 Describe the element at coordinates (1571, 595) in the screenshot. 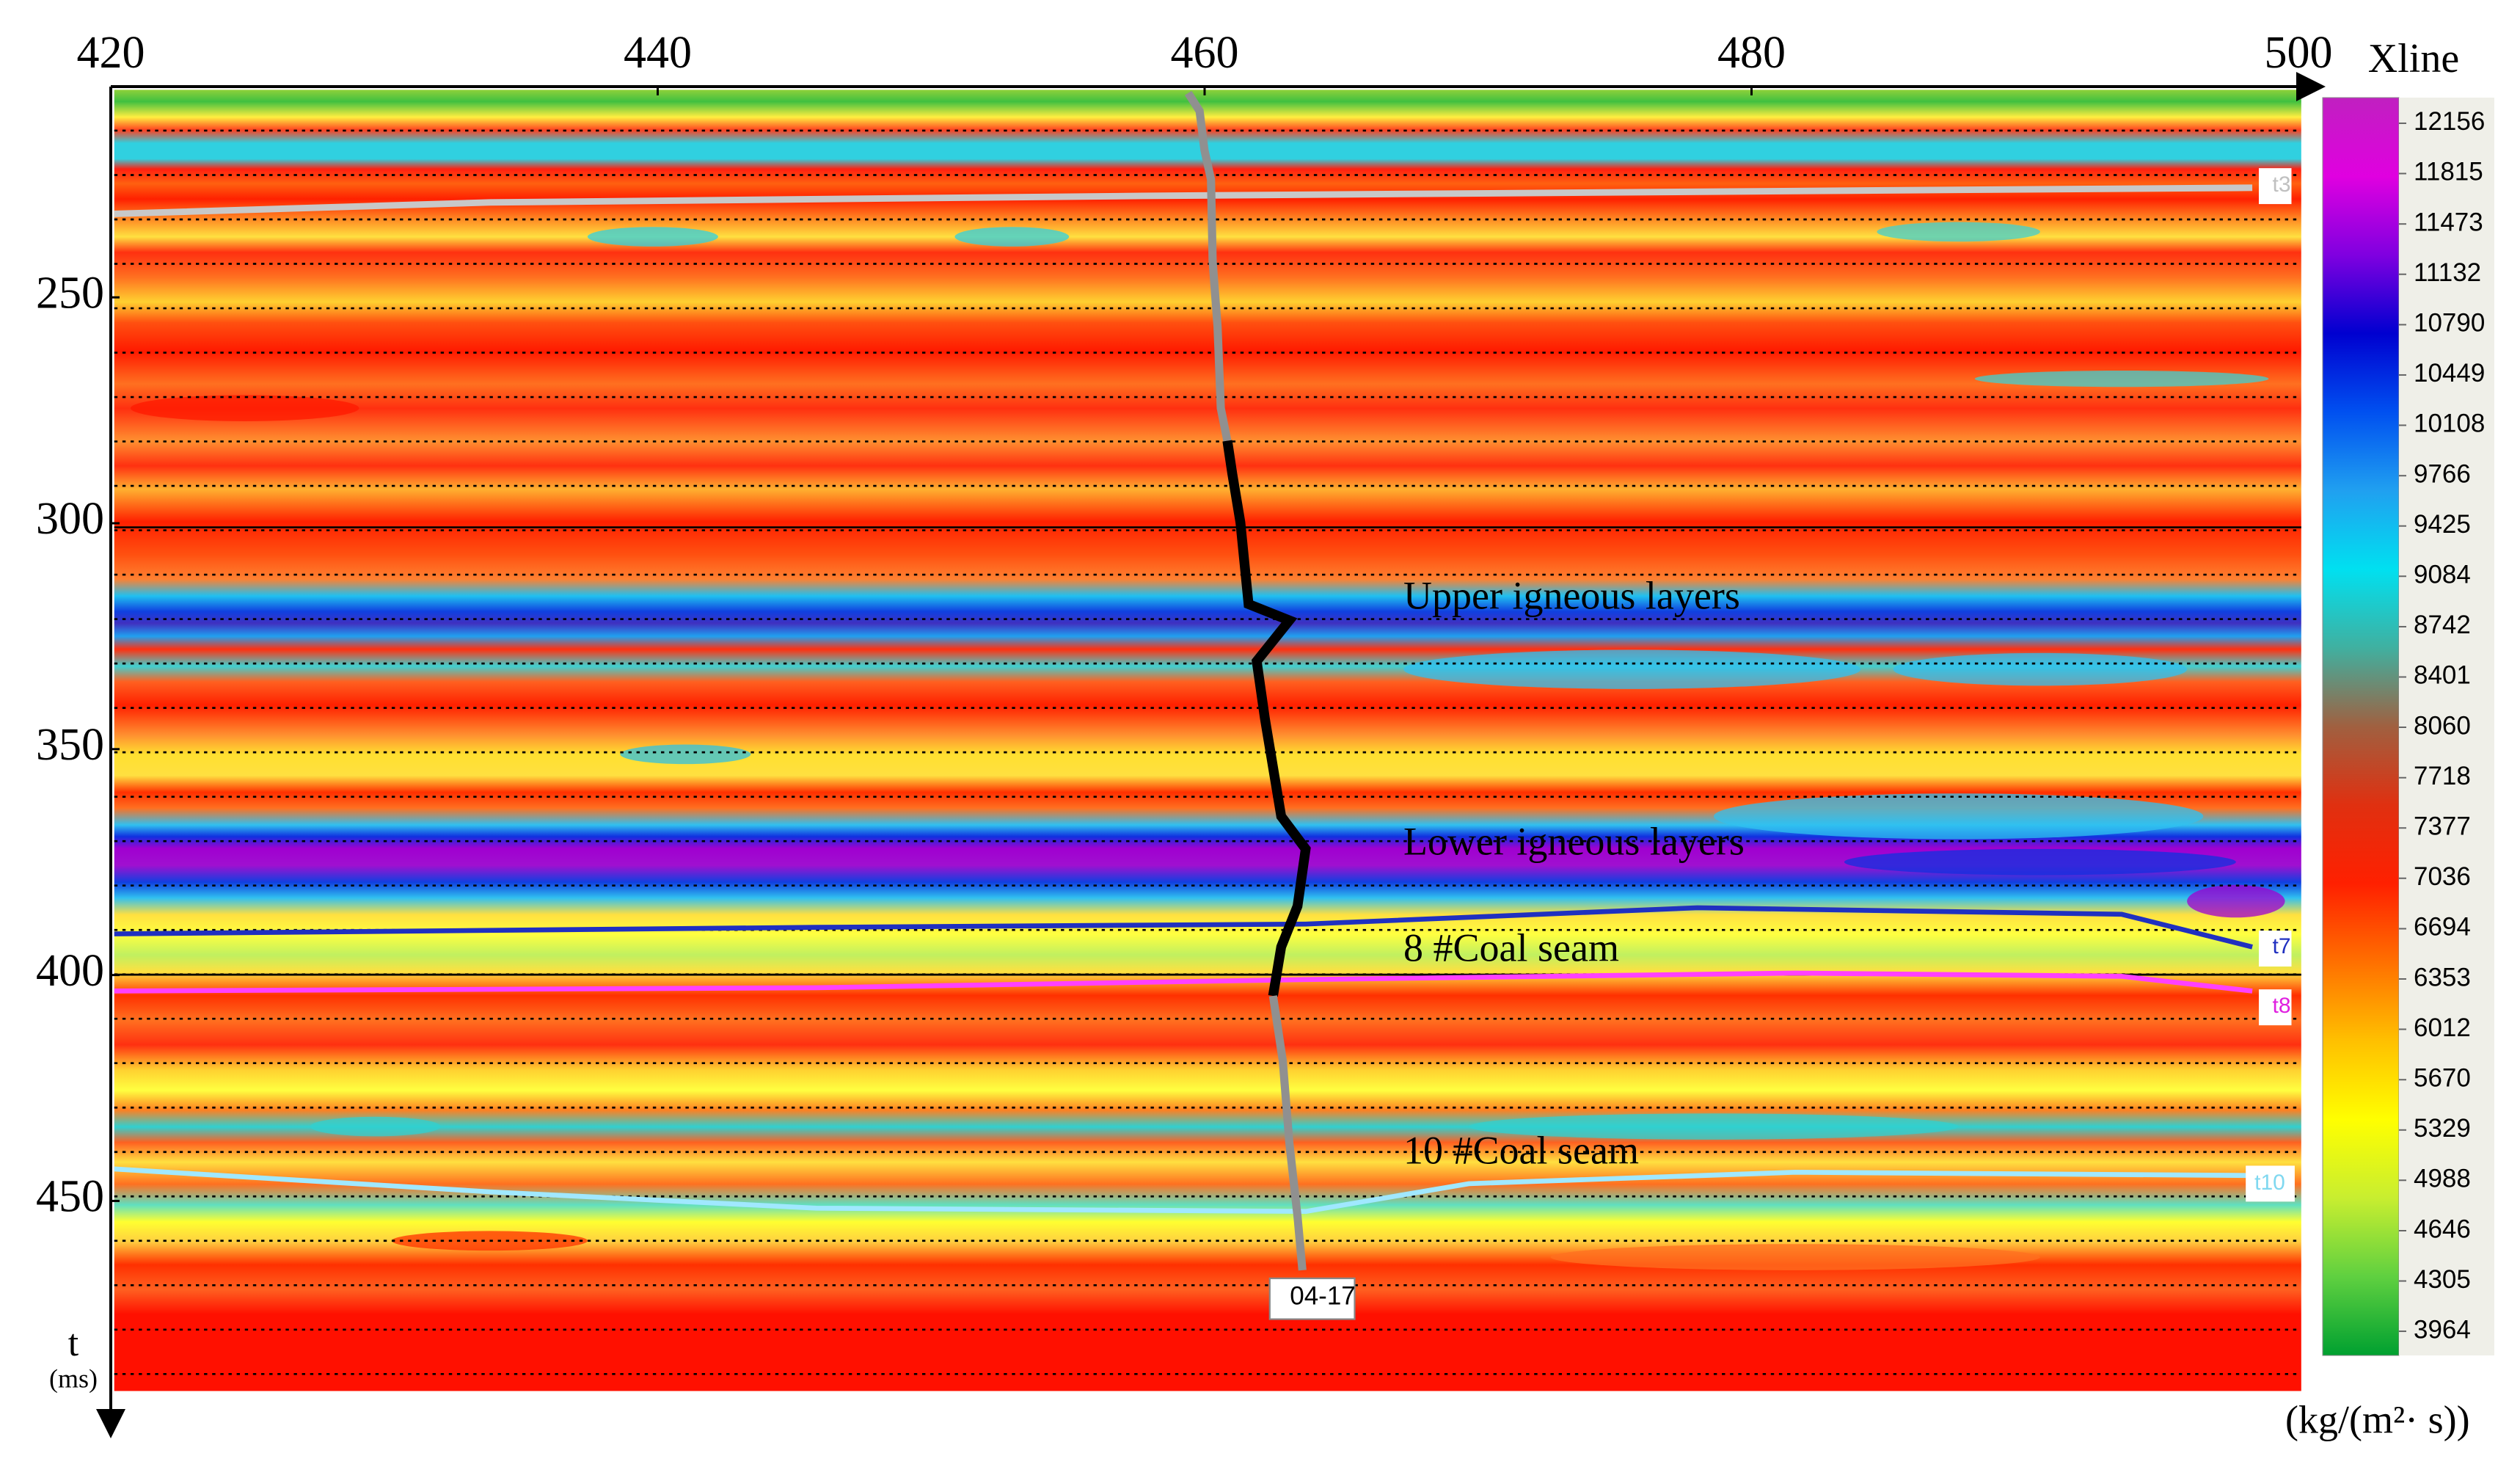

I see `annotation: Upper igneous layers` at that location.